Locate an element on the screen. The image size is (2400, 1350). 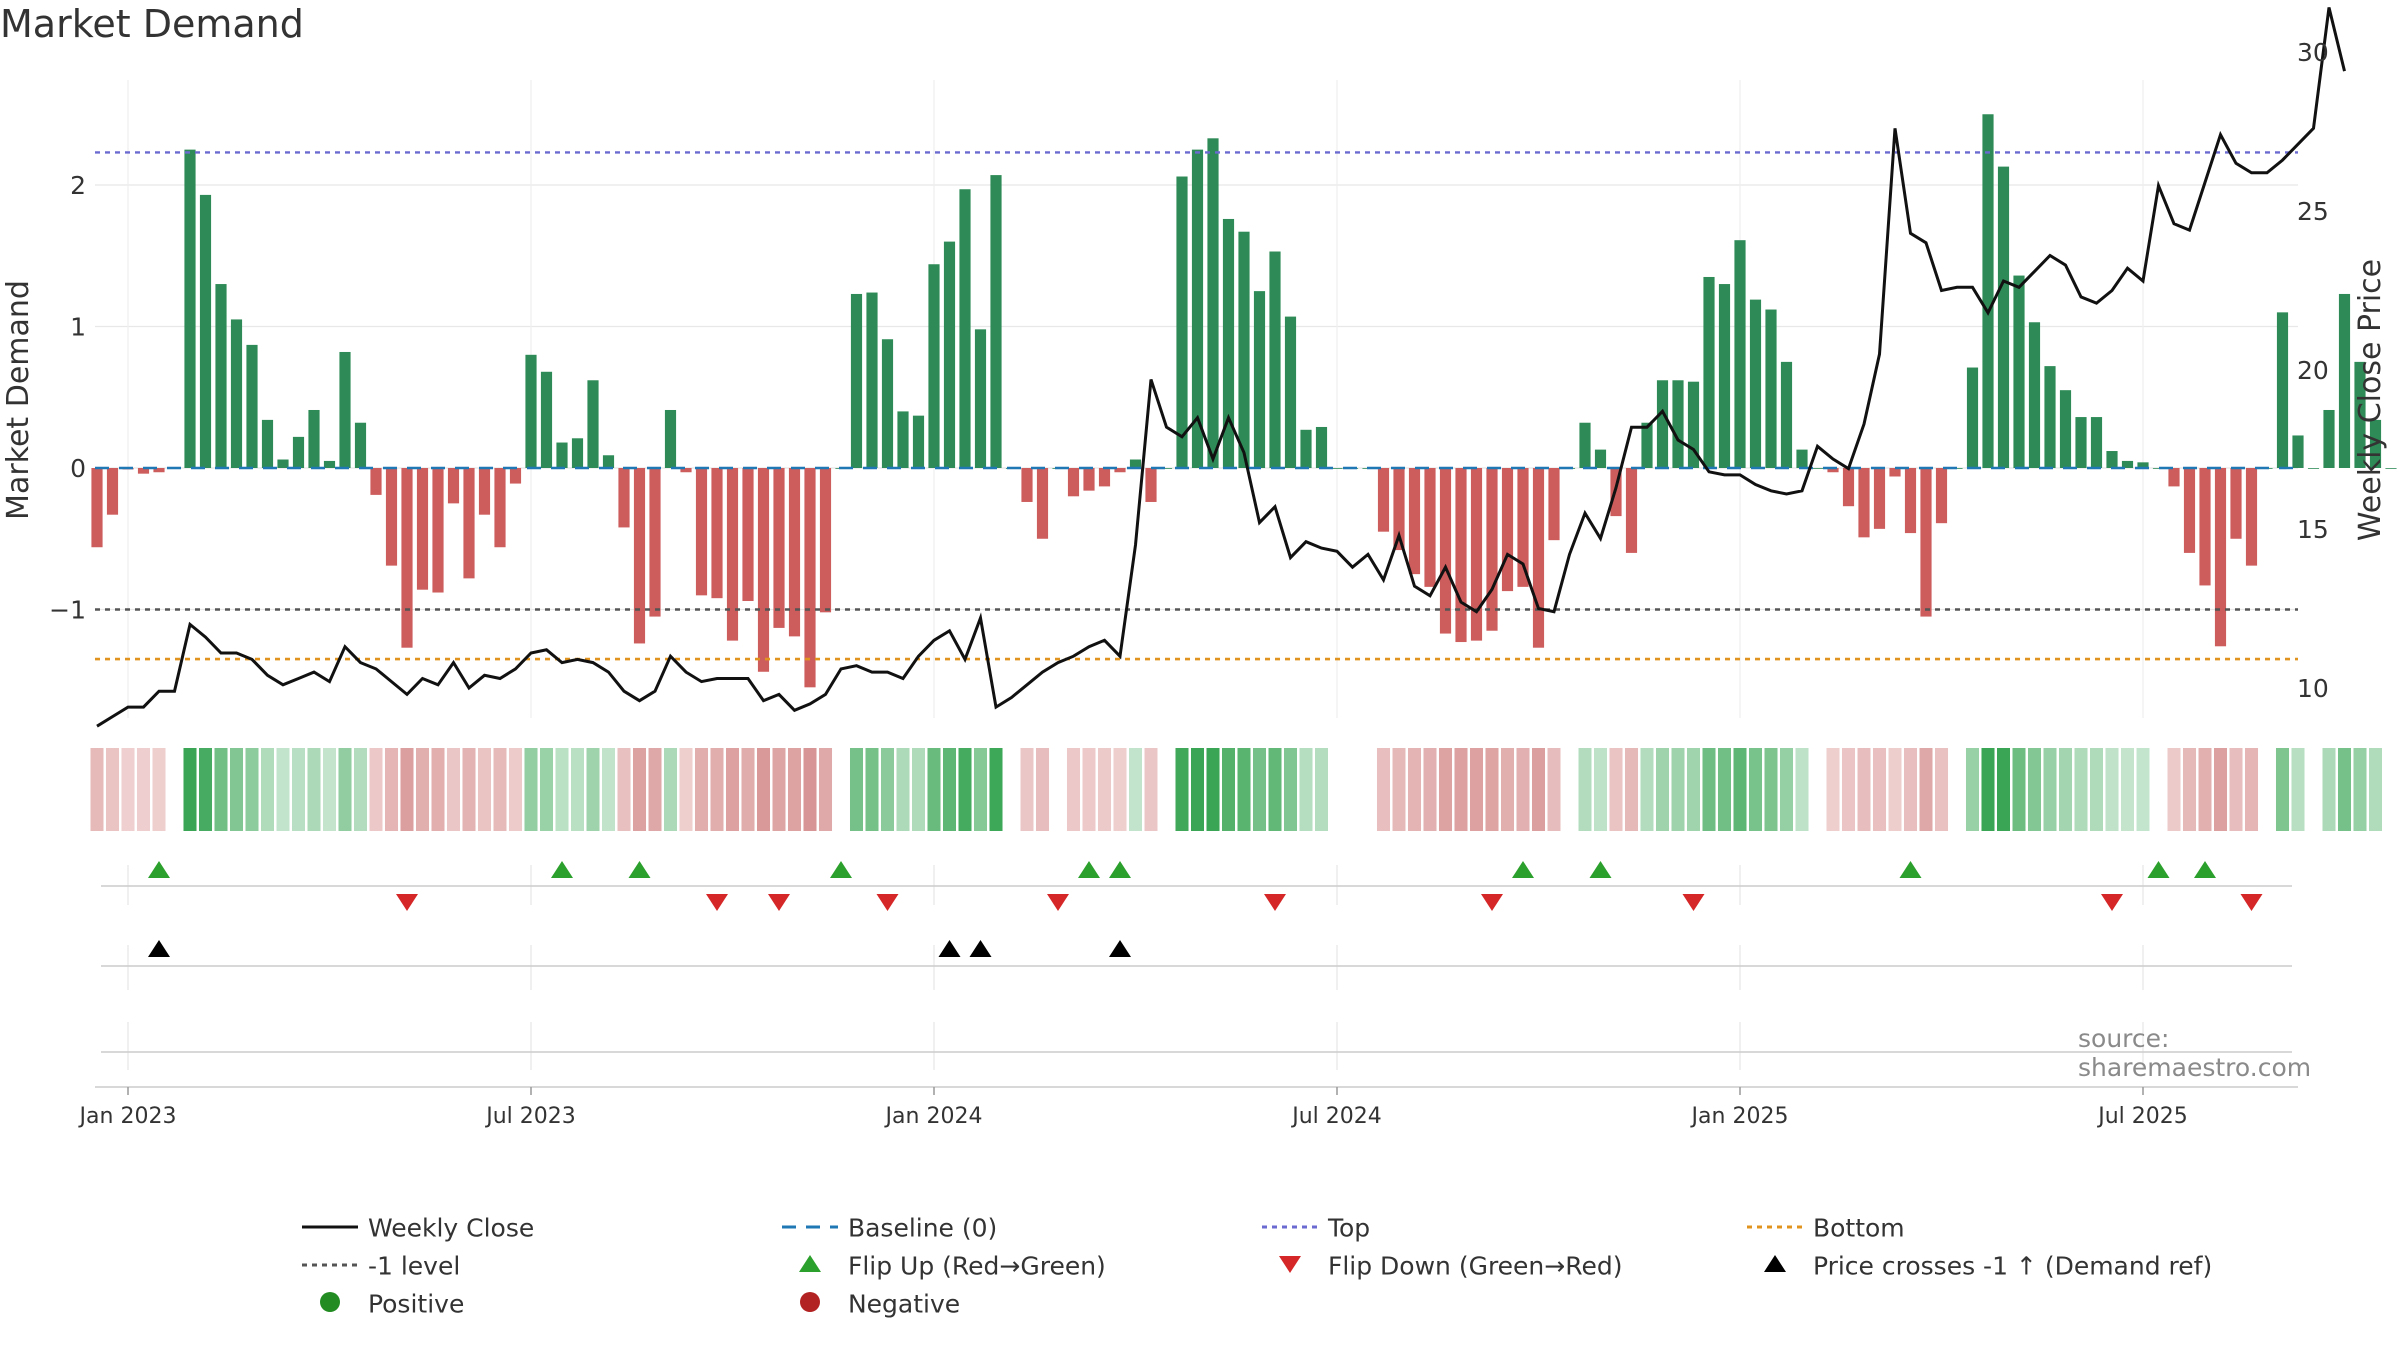
legend-item: Negative is located at coordinates (870, 1303).